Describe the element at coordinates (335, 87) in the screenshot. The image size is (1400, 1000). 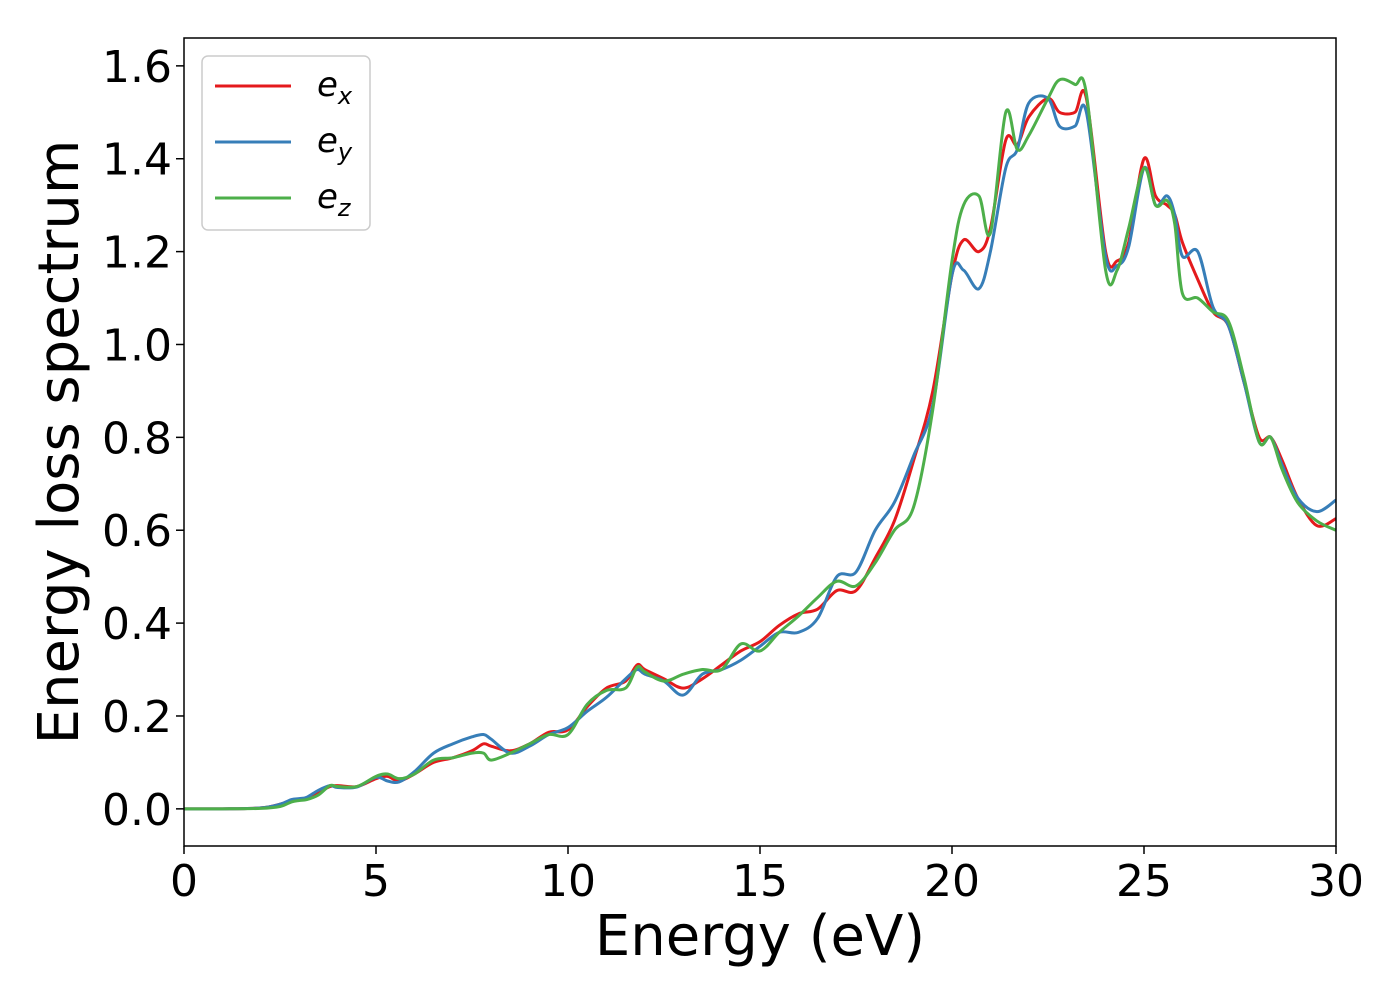
I see `legend-label-x: ex` at that location.